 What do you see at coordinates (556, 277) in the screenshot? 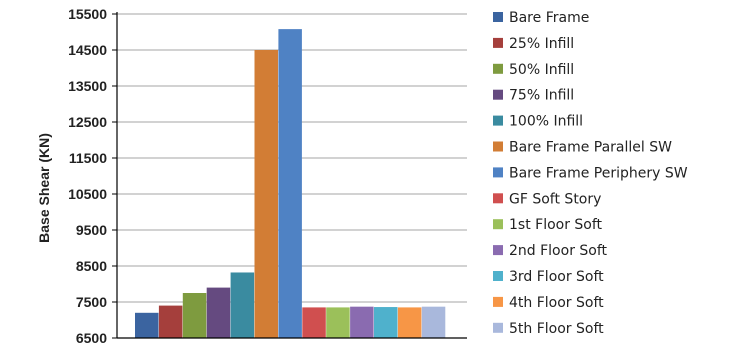
I see `legend-label: 3rd Floor Soft` at bounding box center [556, 277].